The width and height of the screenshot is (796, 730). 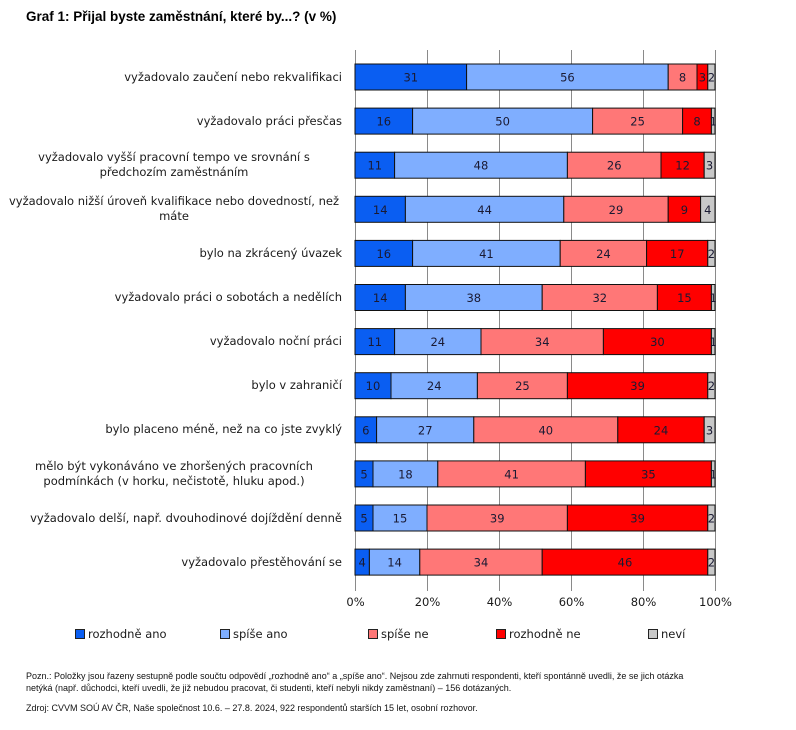 What do you see at coordinates (127, 634) in the screenshot?
I see `legend-label: rozhodně ano` at bounding box center [127, 634].